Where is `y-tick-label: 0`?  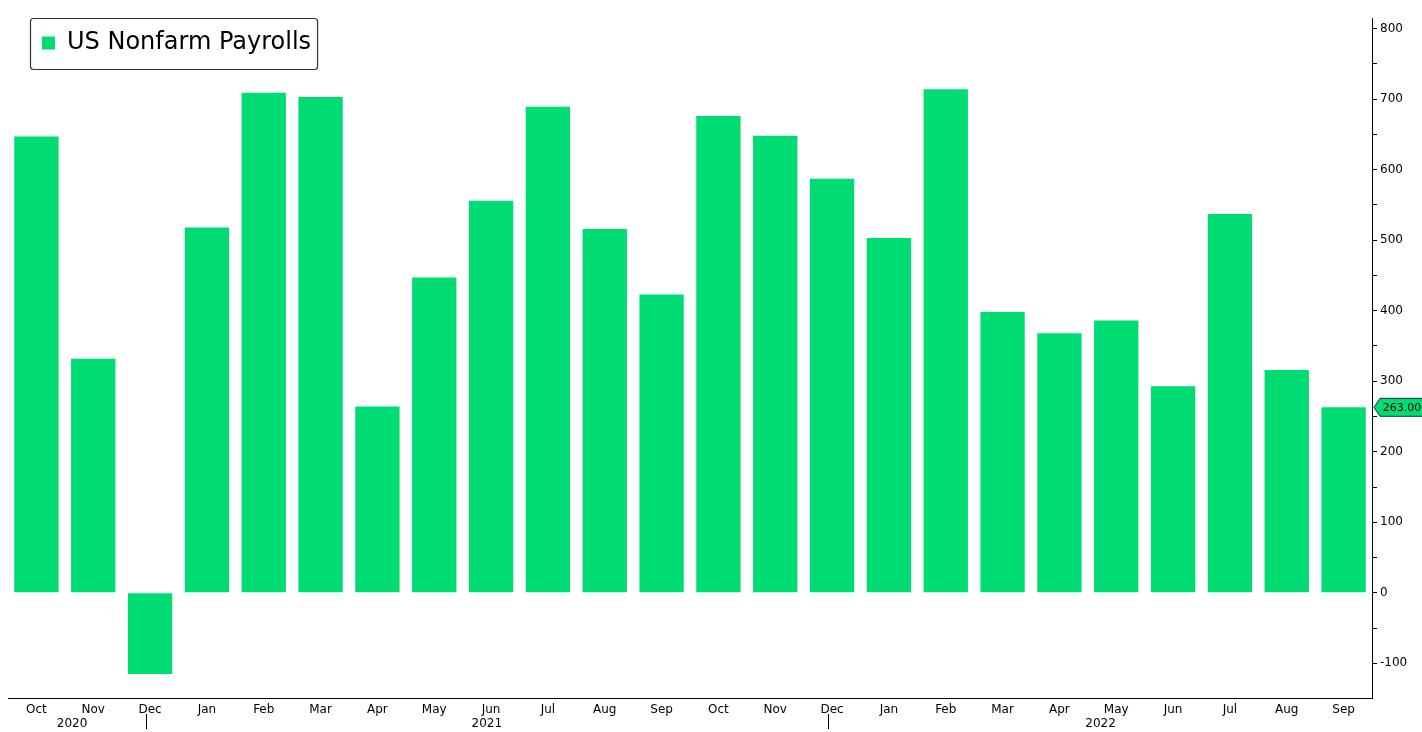 y-tick-label: 0 is located at coordinates (1384, 591).